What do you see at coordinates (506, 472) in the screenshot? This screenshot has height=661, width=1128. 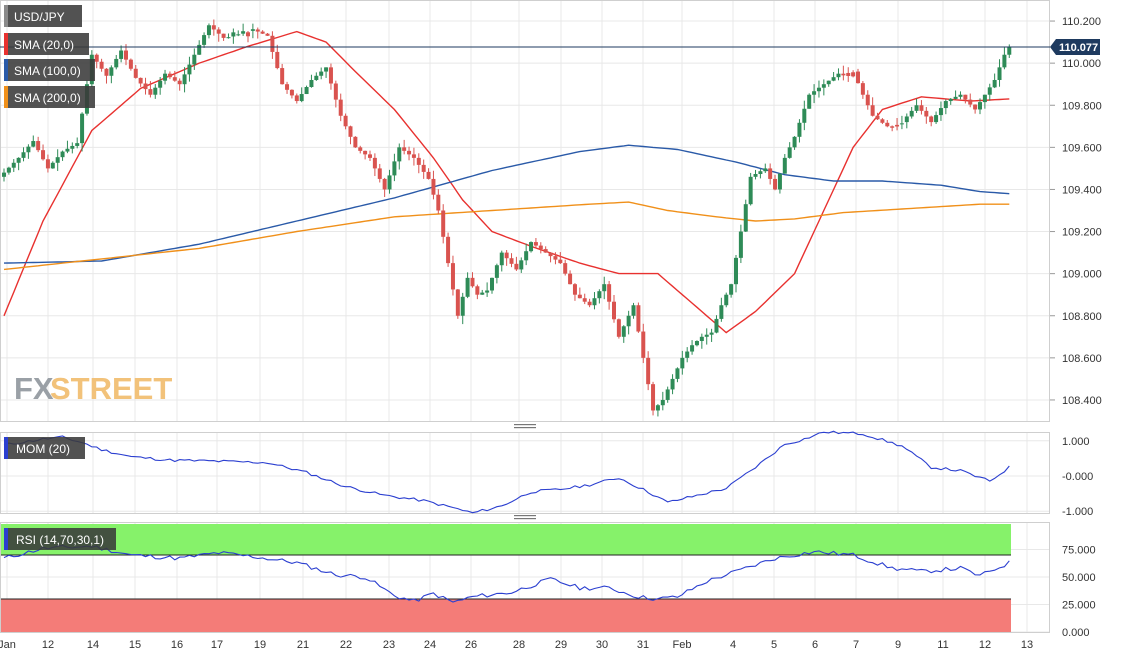 I see `mom-line` at bounding box center [506, 472].